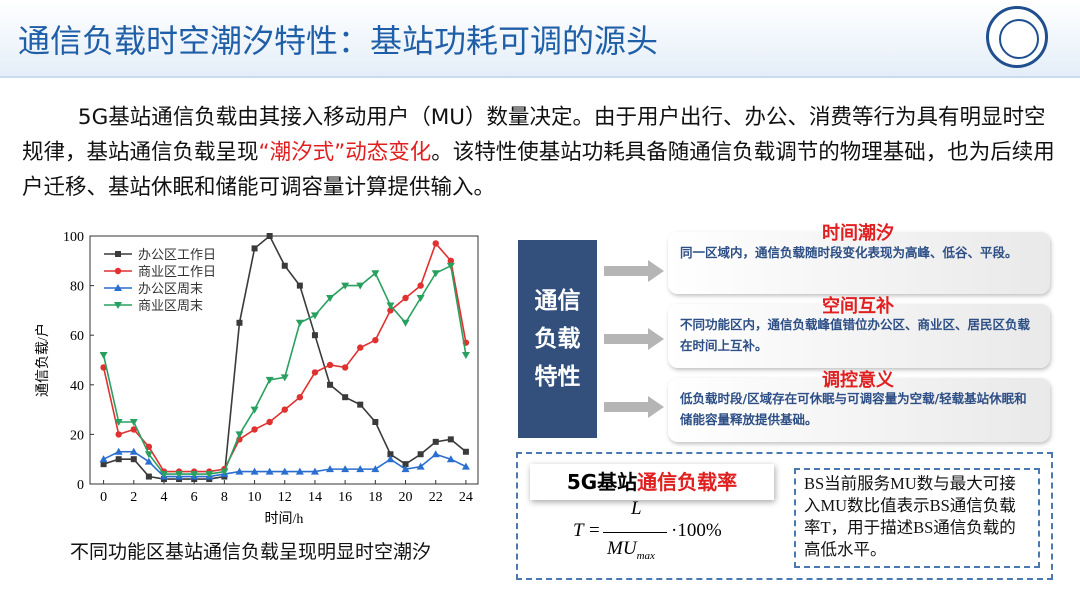 Image resolution: width=1080 pixels, height=608 pixels. I want to click on x-tick-label: 22, so click(436, 497).